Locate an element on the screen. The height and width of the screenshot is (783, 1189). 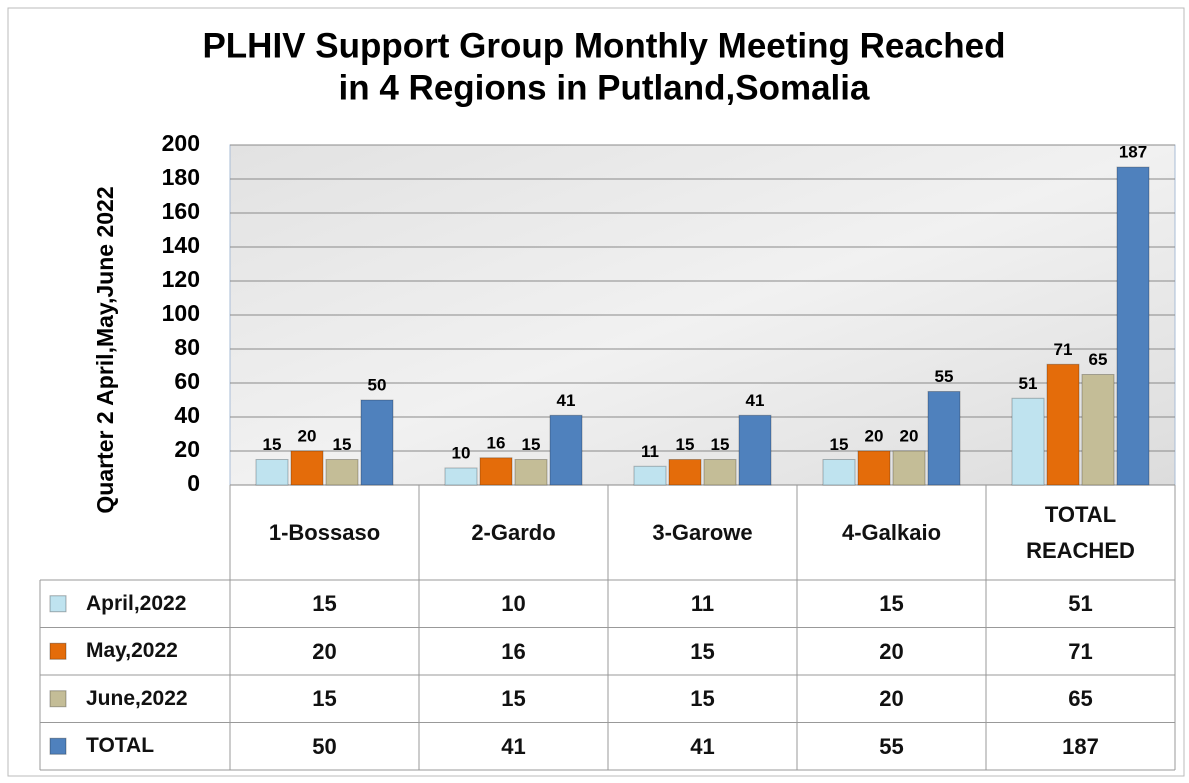
y-tick-label: 20 is located at coordinates (187, 449).